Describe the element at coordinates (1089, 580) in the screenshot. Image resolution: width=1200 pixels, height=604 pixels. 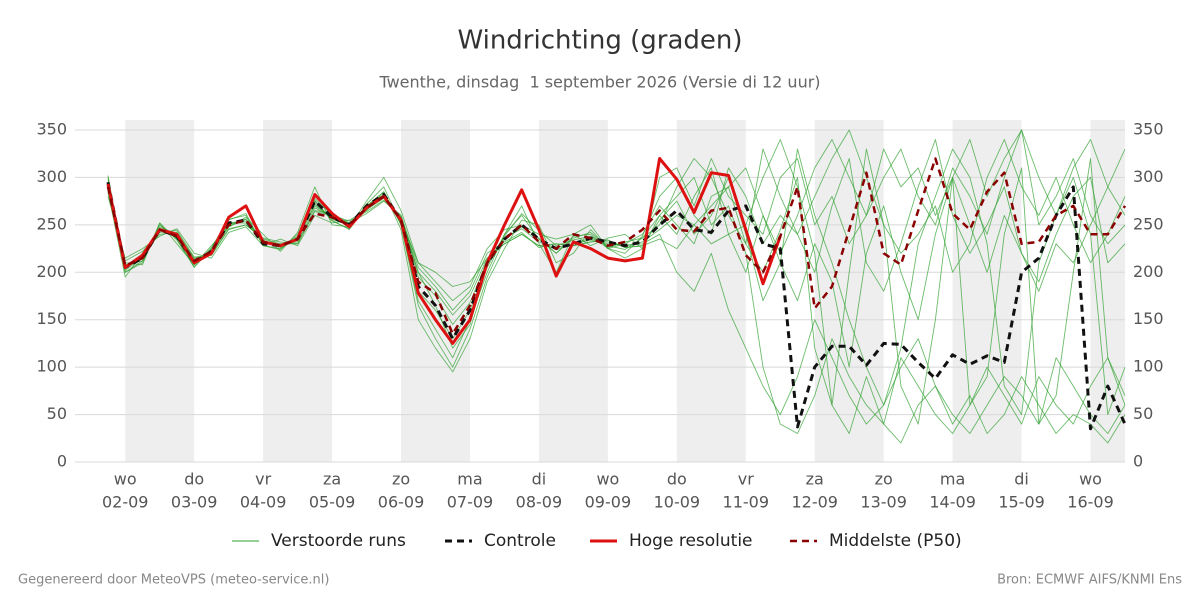
I see `footer-right: Bron: ECMWF AIFS/KNMI Ens` at that location.